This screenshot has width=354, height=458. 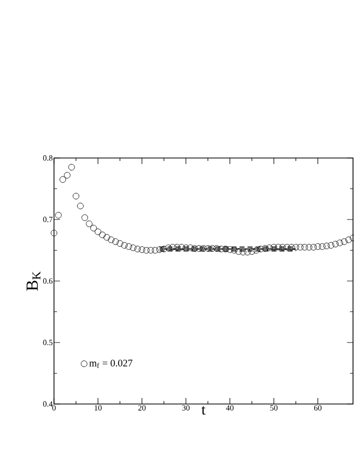 What do you see at coordinates (204, 410) in the screenshot?
I see `x-axis-title: t` at bounding box center [204, 410].